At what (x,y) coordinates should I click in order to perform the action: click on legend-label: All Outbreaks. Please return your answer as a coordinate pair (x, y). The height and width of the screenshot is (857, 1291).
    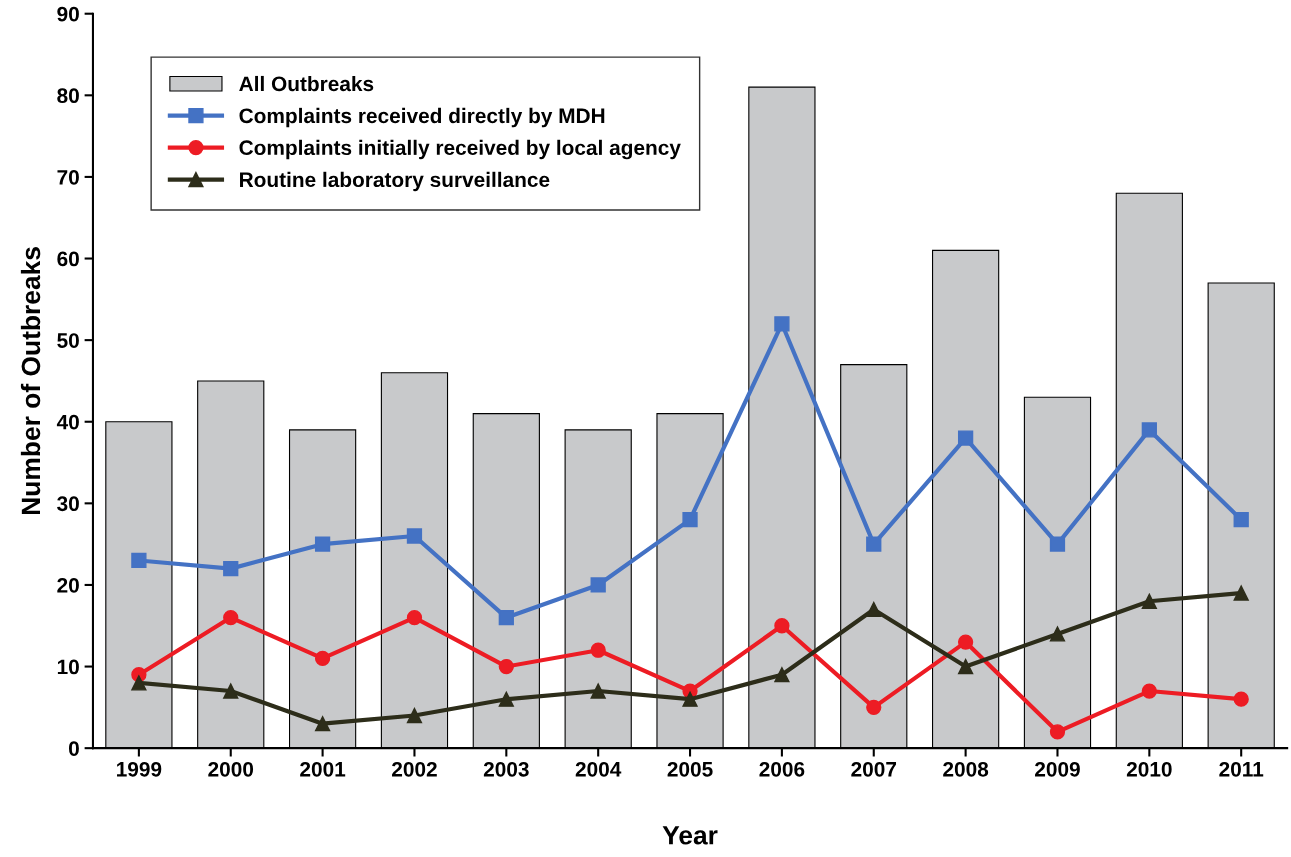
    Looking at the image, I should click on (306, 83).